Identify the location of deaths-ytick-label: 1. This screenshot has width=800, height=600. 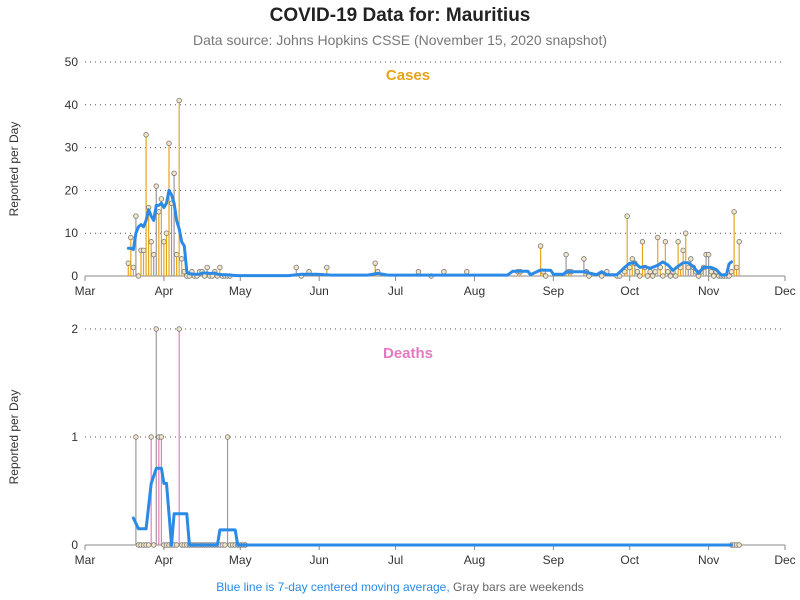
(74, 437).